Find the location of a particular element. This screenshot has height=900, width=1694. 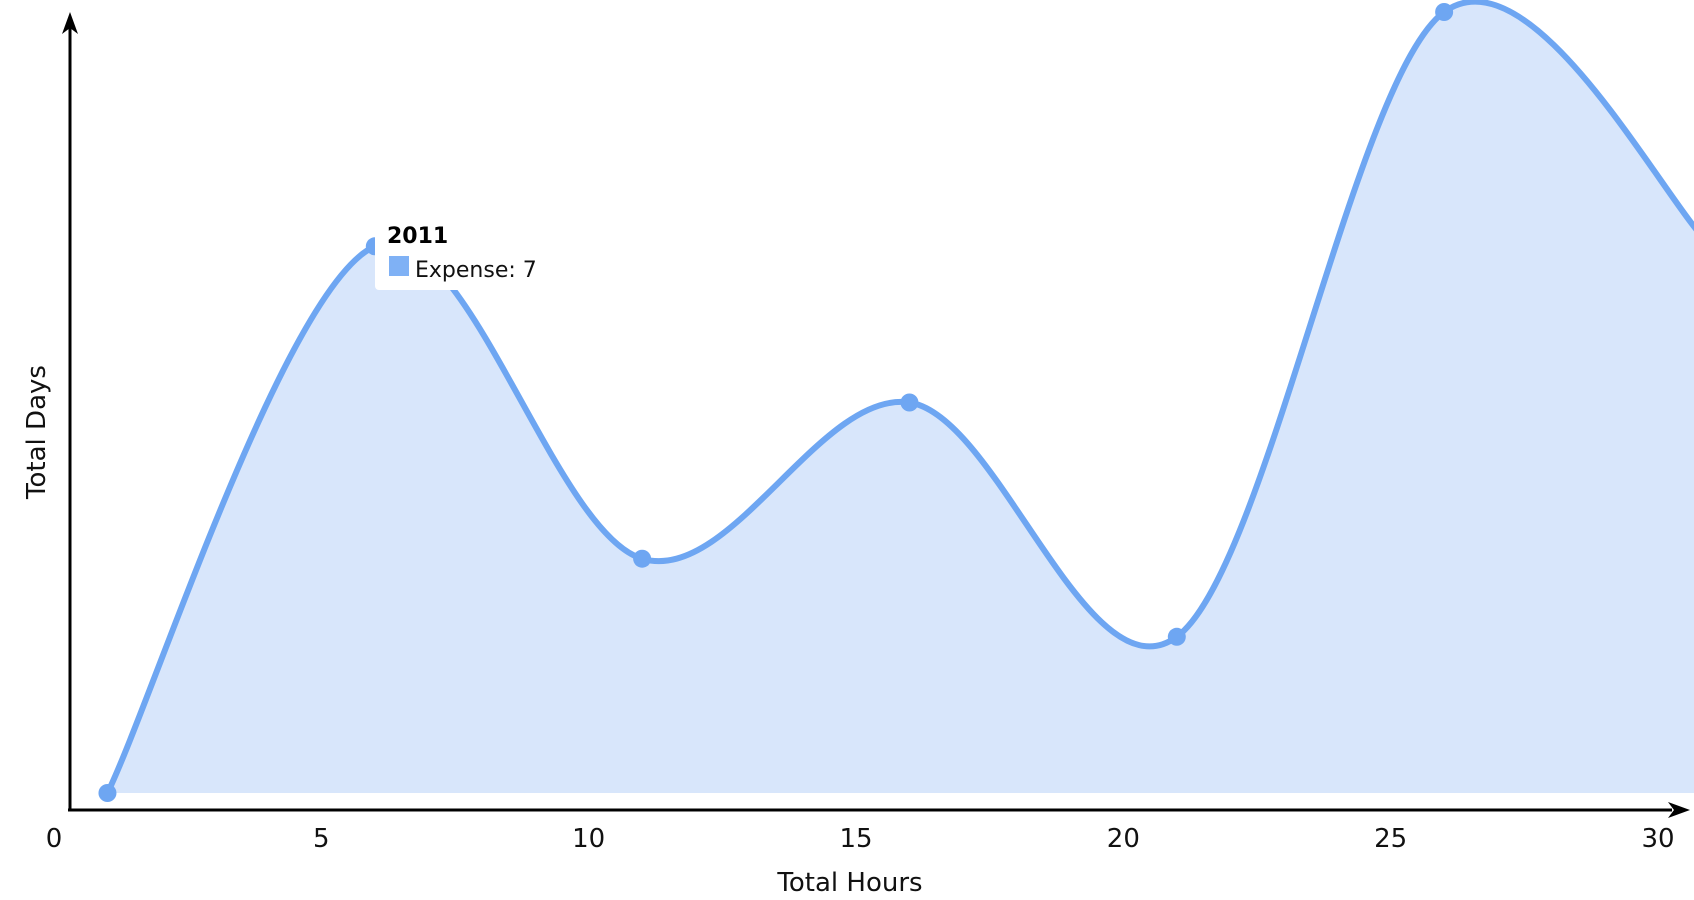

x-tick-label: 0 is located at coordinates (54, 839).